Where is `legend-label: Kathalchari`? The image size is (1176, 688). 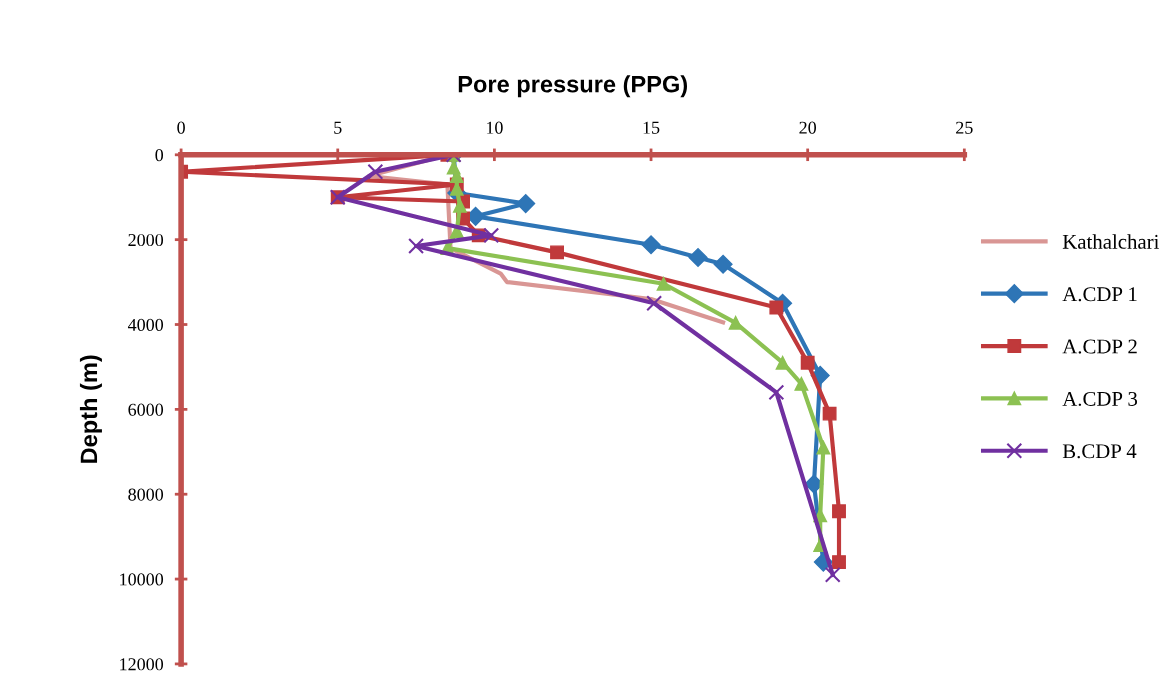
legend-label: Kathalchari is located at coordinates (1111, 241).